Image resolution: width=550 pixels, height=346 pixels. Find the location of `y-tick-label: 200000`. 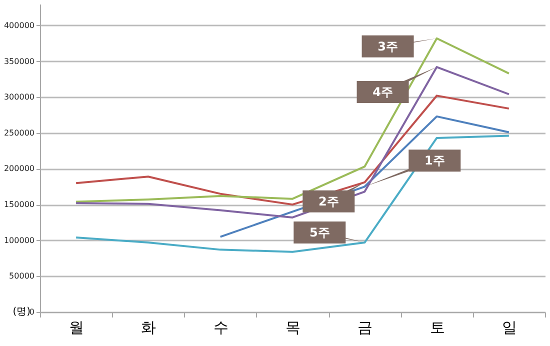

y-tick-label: 200000 is located at coordinates (19, 169).